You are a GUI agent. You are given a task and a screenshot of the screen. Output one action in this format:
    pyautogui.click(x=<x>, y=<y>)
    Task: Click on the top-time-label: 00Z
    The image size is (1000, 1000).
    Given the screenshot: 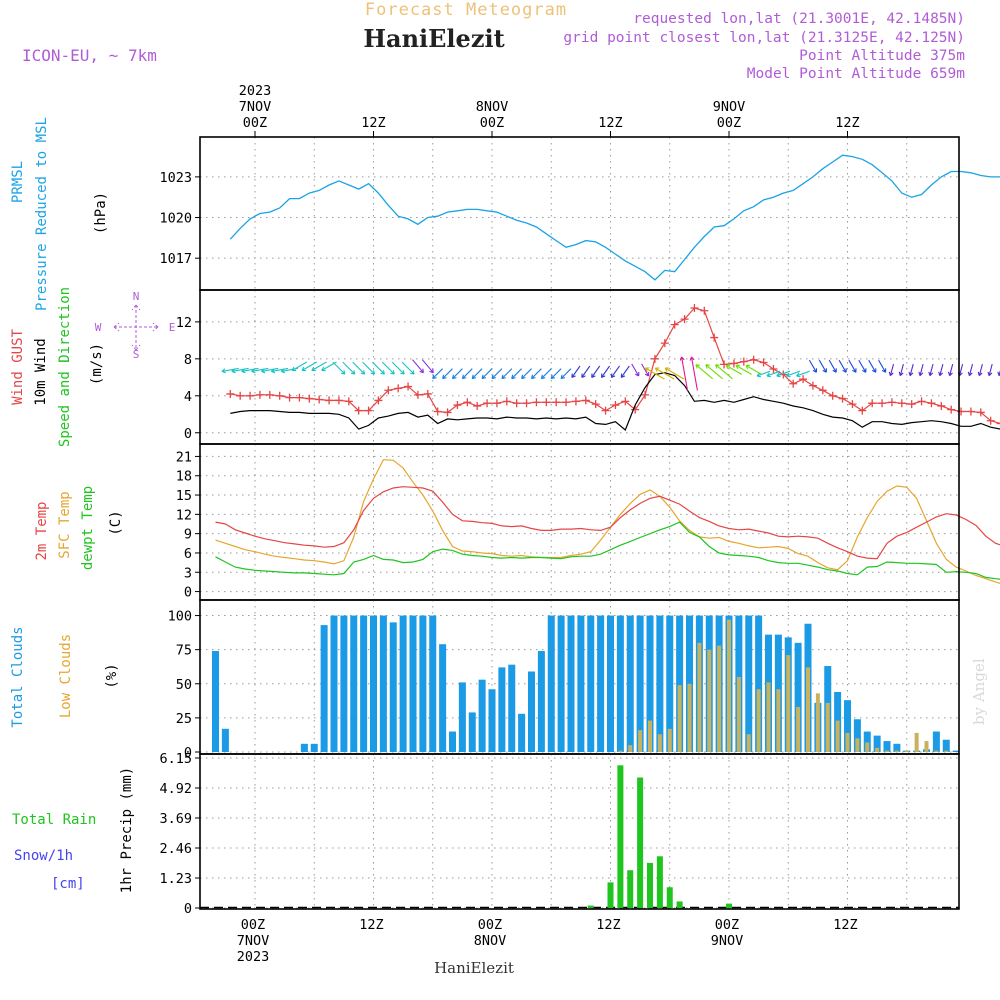 What is the action you would take?
    pyautogui.click(x=729, y=123)
    